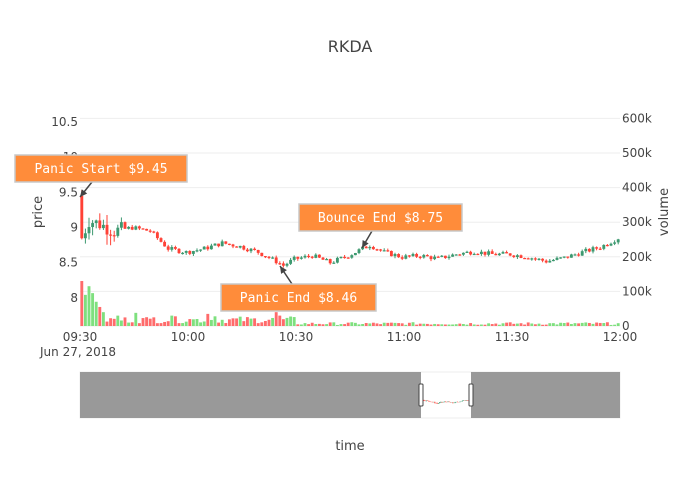  Describe the element at coordinates (471, 395) in the screenshot. I see `range-slider-handle-right` at that location.